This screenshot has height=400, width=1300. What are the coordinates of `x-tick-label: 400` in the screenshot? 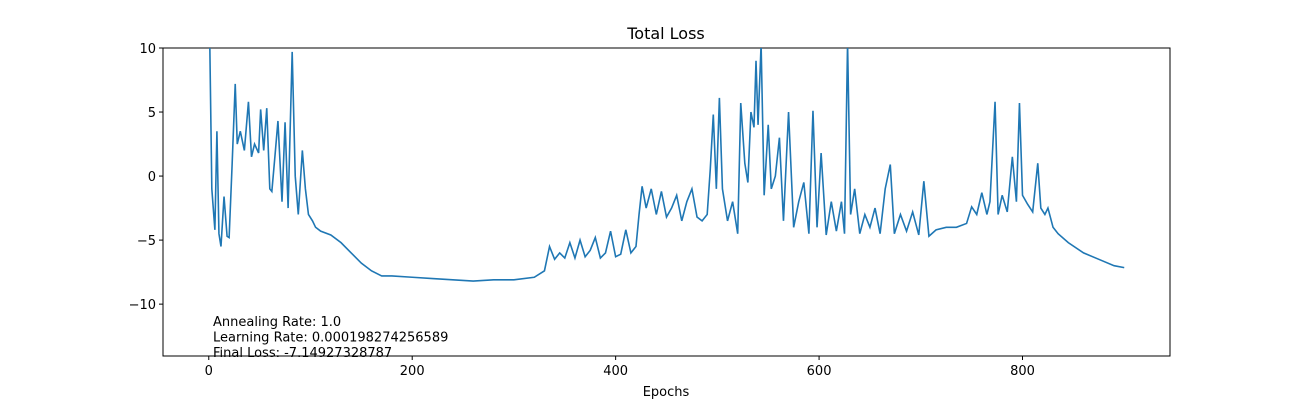 It's located at (615, 371).